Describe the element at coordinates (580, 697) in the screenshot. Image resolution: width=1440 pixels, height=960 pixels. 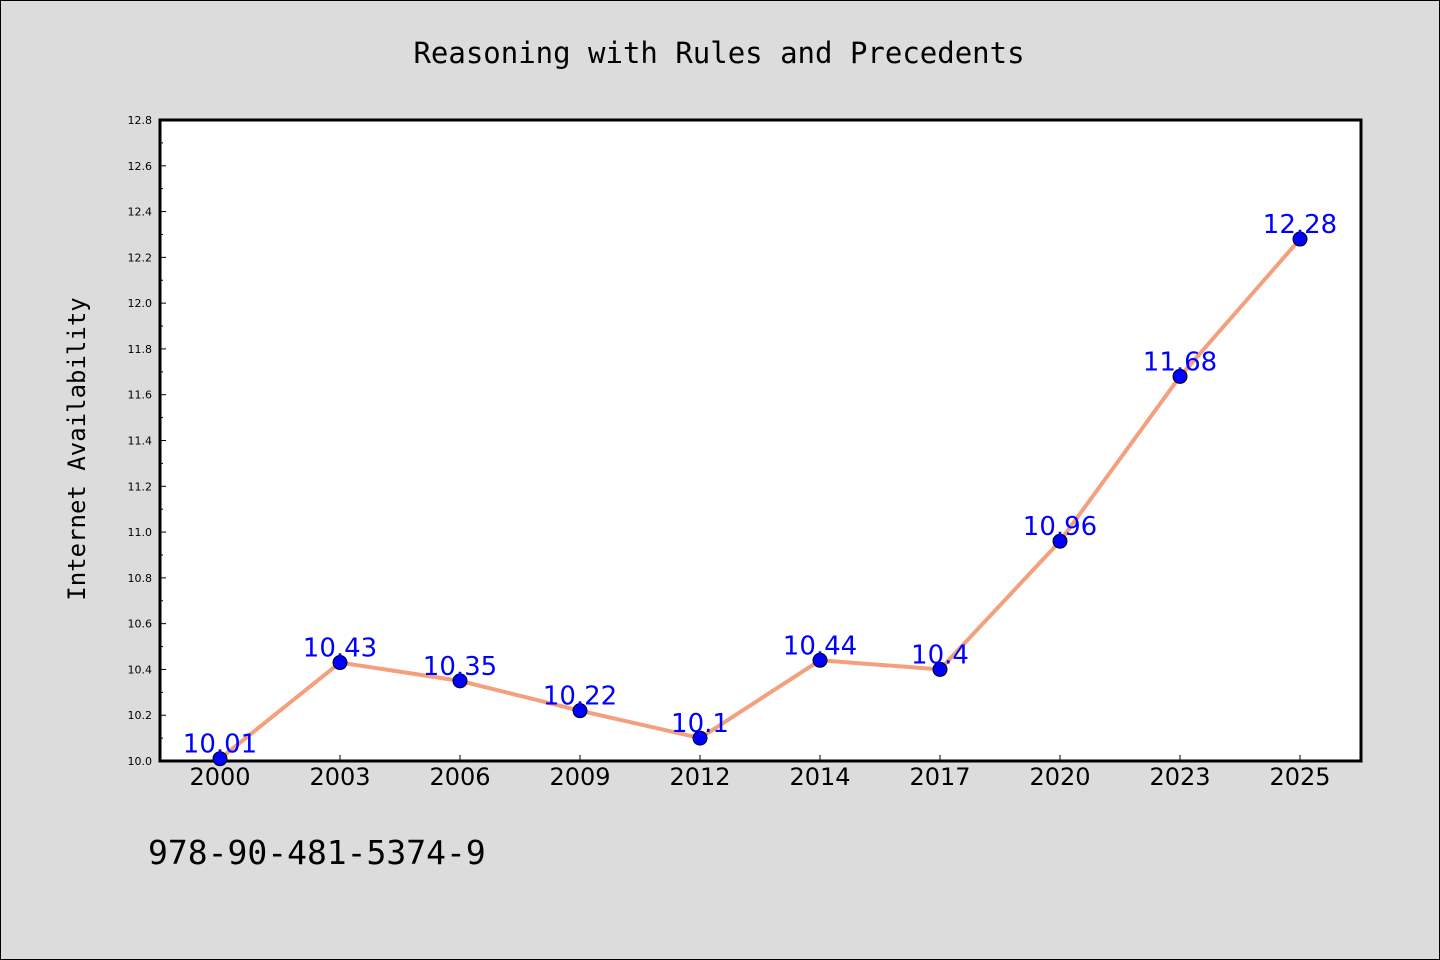
I see `data-label: 10.22` at that location.